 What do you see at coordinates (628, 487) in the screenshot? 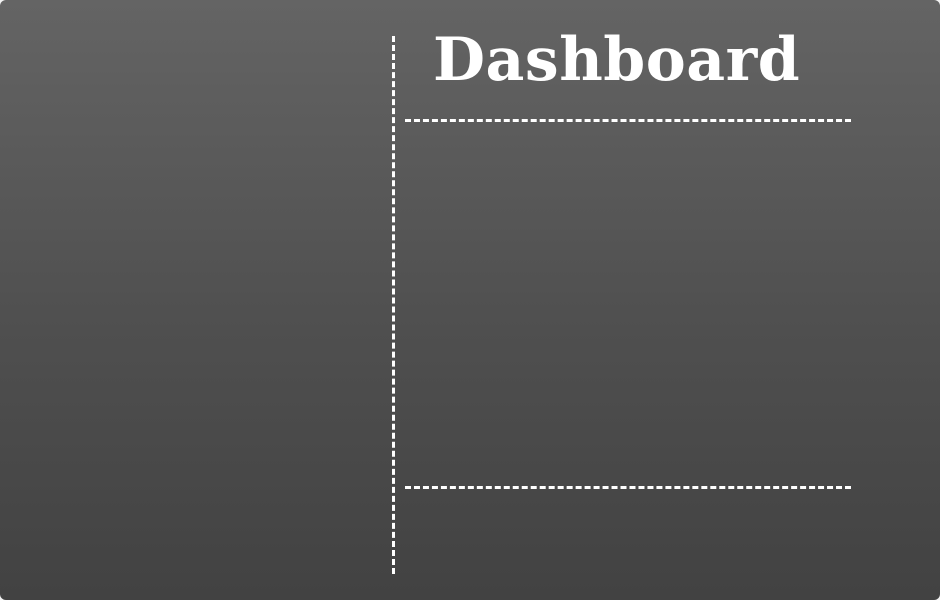
I see `footer-divider-line` at bounding box center [628, 487].